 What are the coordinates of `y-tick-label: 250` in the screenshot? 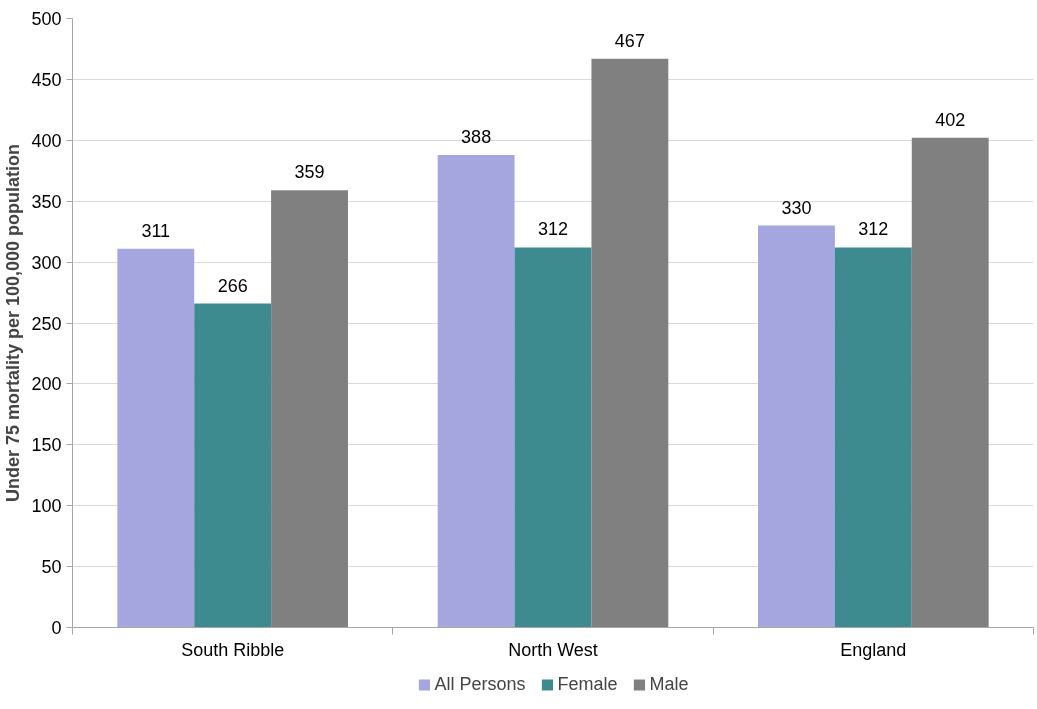 It's located at (46, 323).